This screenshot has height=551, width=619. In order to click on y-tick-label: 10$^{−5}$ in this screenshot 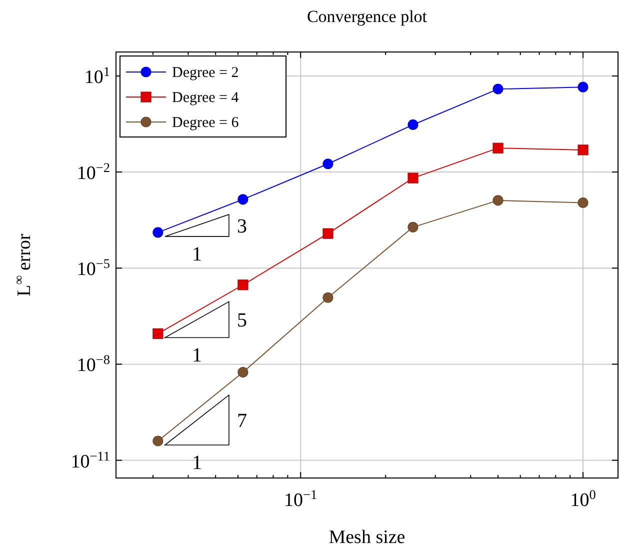, I will do `click(93, 268)`.